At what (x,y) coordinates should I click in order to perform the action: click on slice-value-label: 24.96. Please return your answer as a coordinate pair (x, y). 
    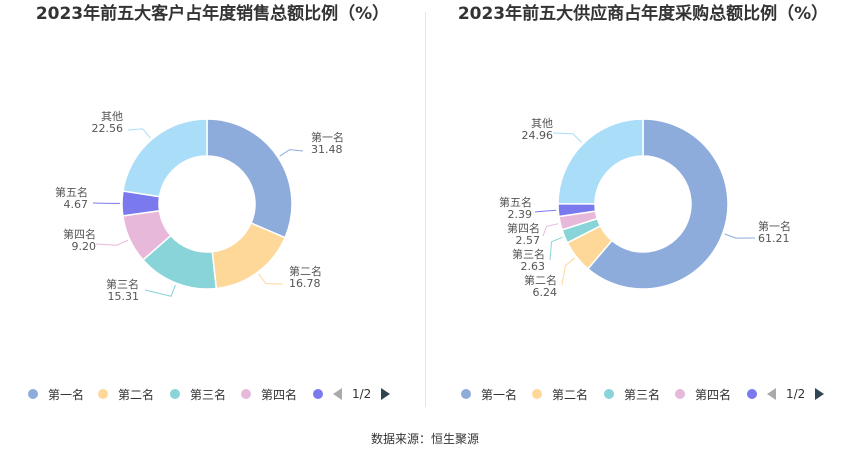
    Looking at the image, I should click on (538, 135).